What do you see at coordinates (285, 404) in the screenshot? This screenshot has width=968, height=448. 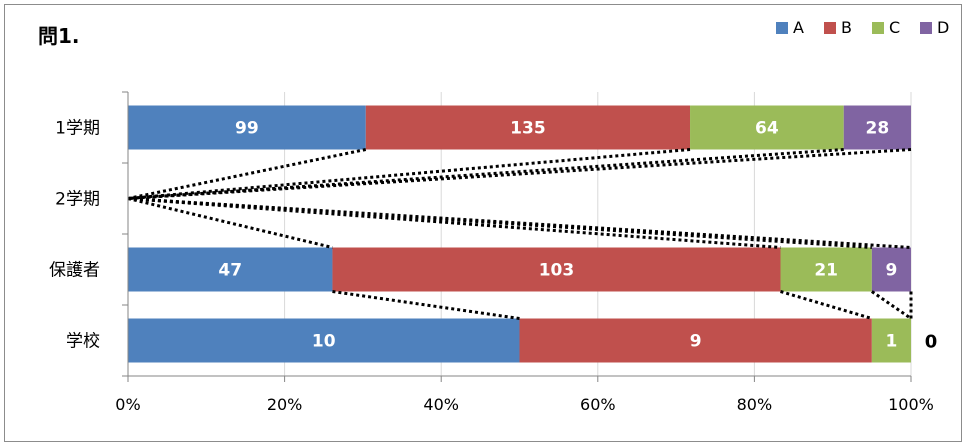 I see `x-tick-label: 20%` at bounding box center [285, 404].